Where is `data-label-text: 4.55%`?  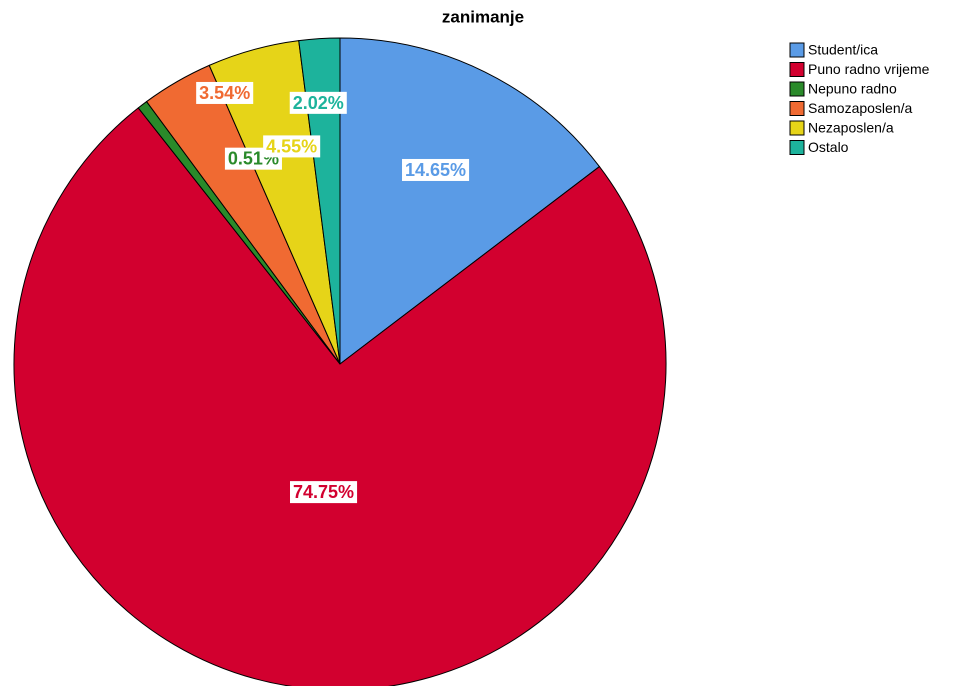
data-label-text: 4.55% is located at coordinates (291, 146).